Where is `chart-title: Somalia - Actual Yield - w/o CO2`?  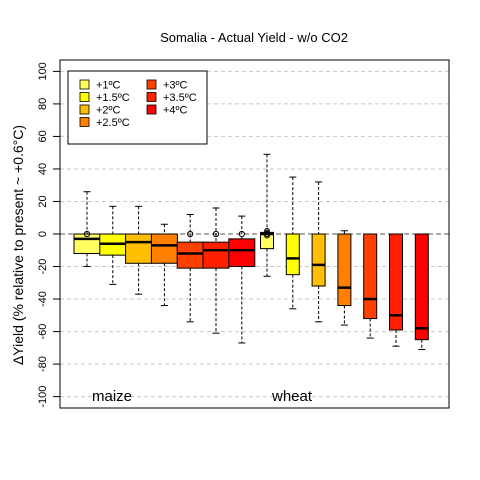 chart-title: Somalia - Actual Yield - w/o CO2 is located at coordinates (254, 37).